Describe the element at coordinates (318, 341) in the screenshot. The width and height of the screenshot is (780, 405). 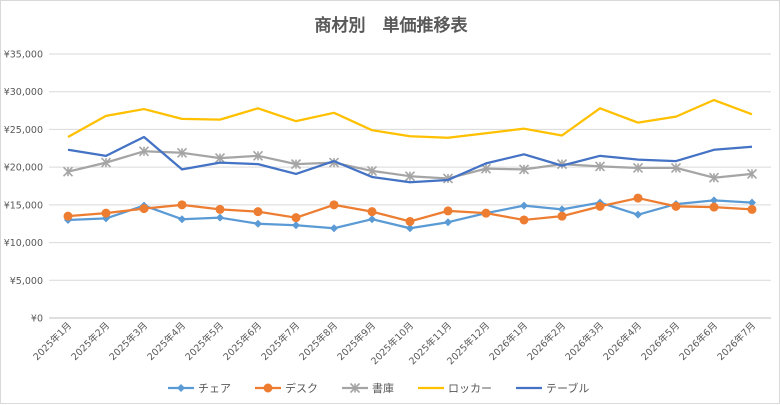
I see `x-tick-label: 2025年8月` at that location.